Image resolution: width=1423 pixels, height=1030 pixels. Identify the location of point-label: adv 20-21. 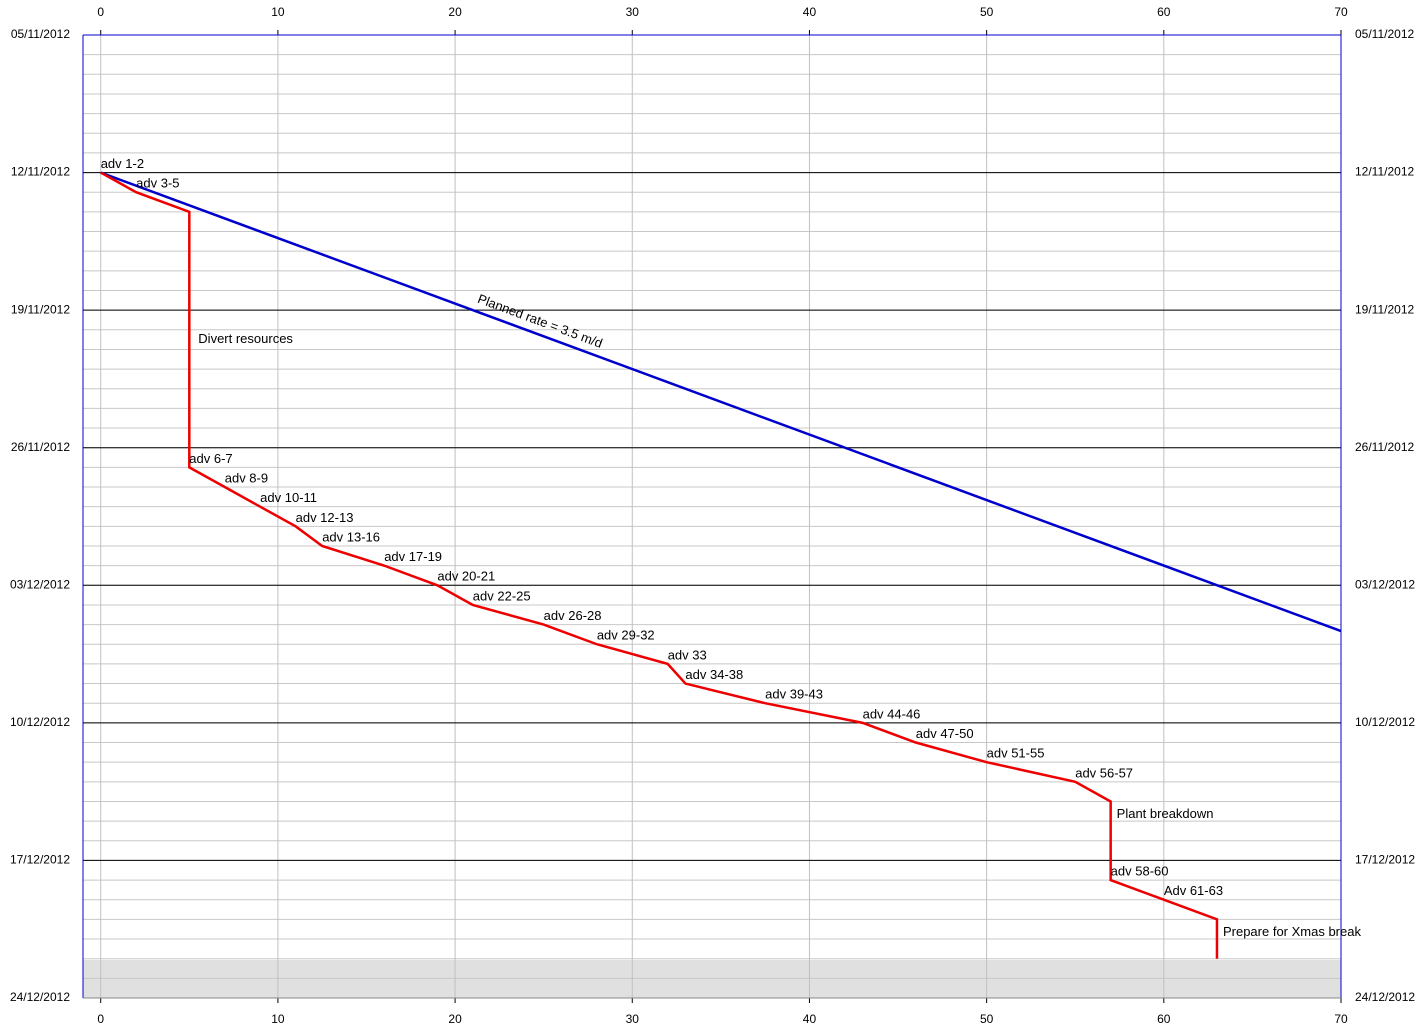
(466, 576).